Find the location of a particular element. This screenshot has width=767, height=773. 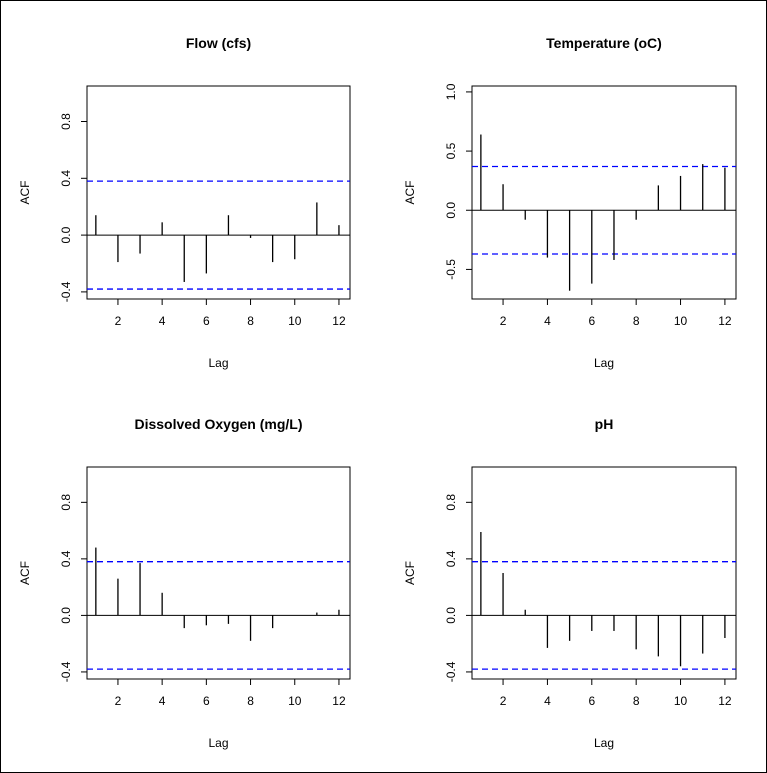

panel-title: pH is located at coordinates (604, 424).